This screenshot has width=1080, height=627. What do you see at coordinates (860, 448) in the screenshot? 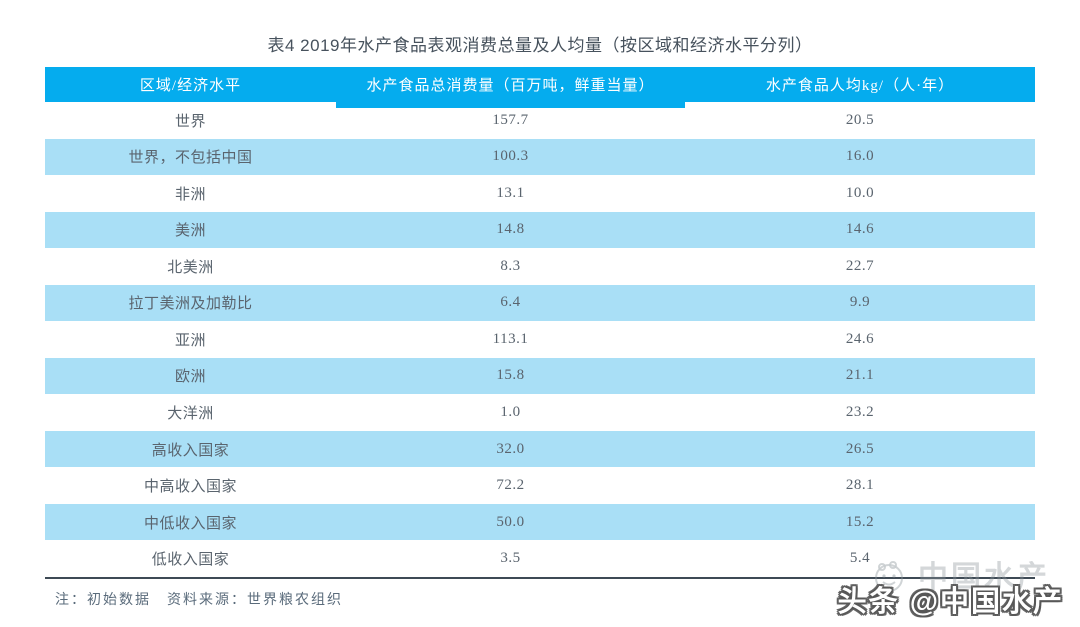
I see `cell-per_capita: 26.5` at bounding box center [860, 448].